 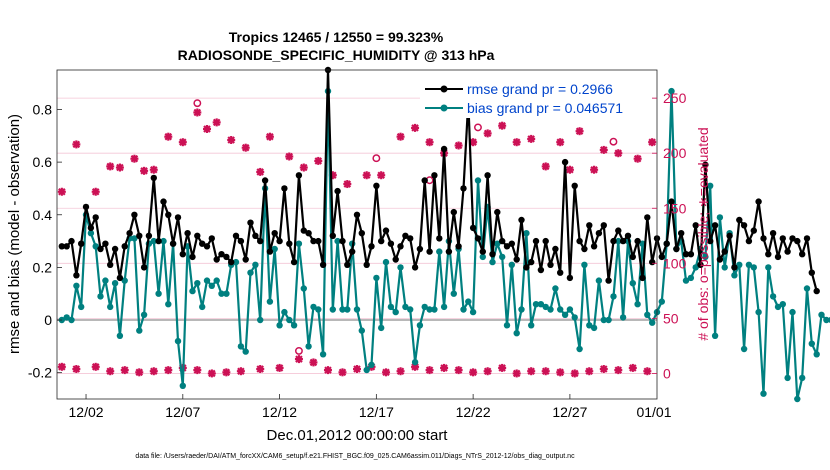 I want to click on x-tick-label-2: 12/12, so click(x=279, y=412).